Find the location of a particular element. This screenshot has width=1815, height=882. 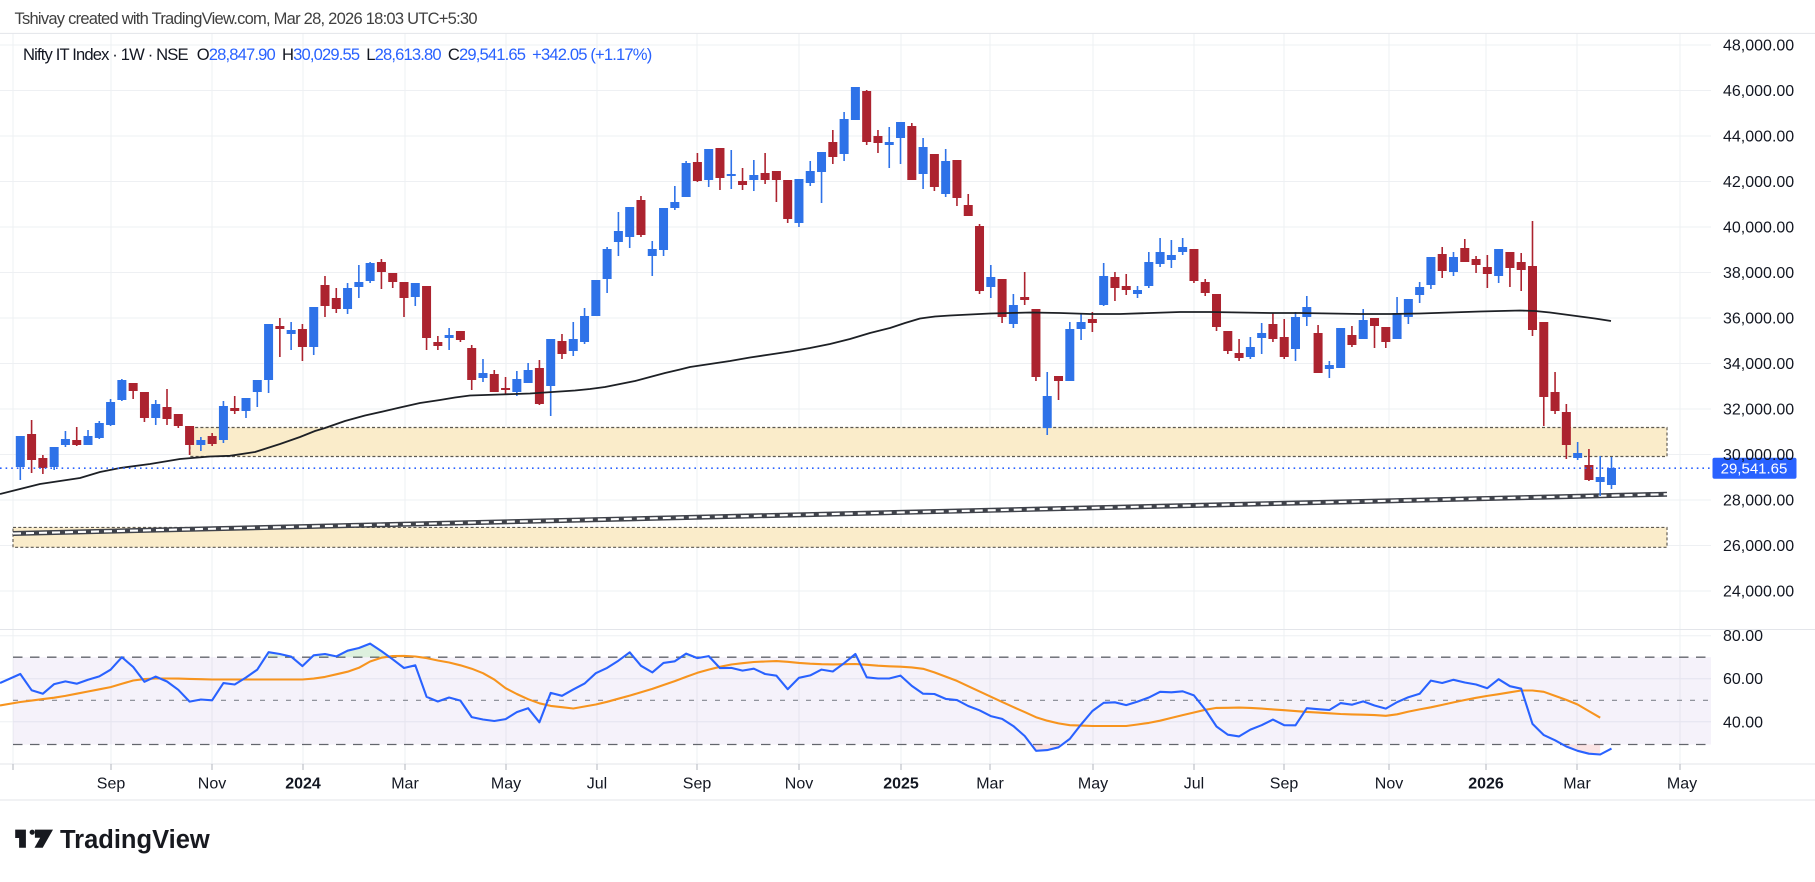

svg-text: 44,000.00 is located at coordinates (1758, 137).